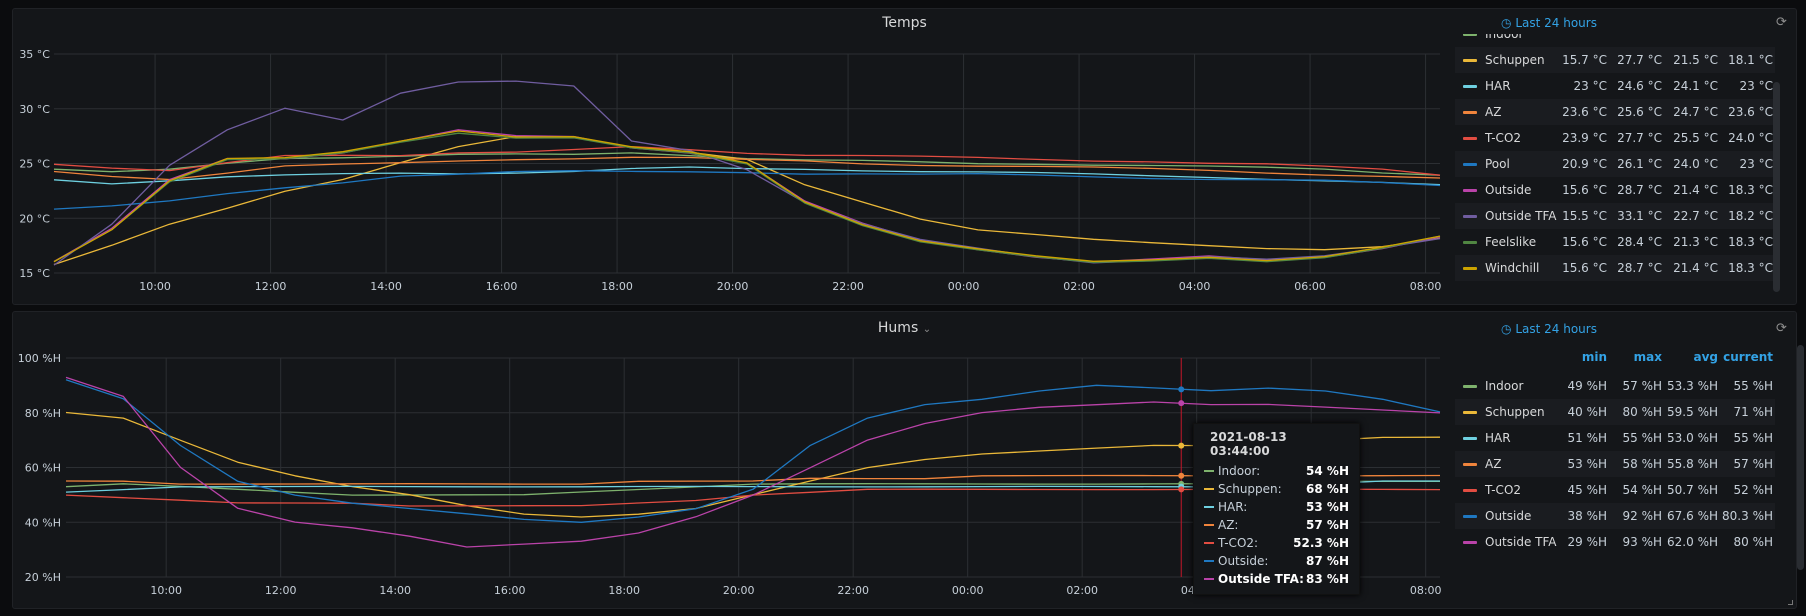 This screenshot has width=1806, height=616. What do you see at coordinates (1497, 164) in the screenshot?
I see `legend-series-name: Pool` at bounding box center [1497, 164].